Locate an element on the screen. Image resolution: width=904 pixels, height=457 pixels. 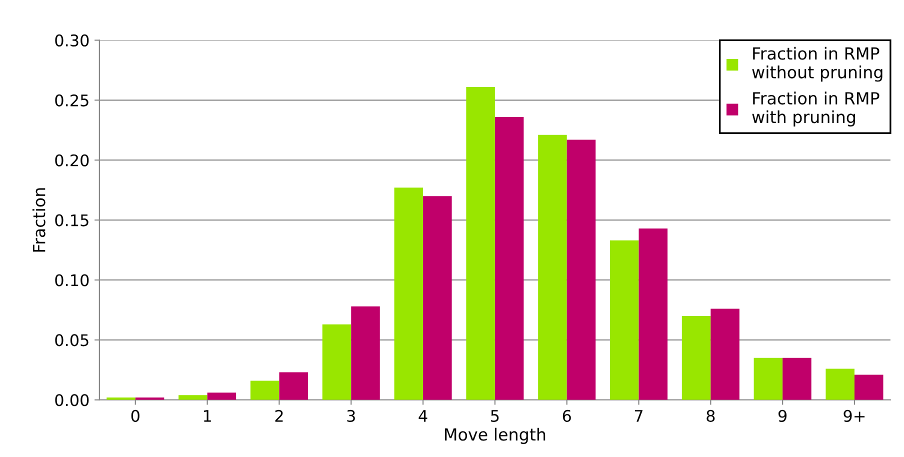
x-tick-label: 8 is located at coordinates (710, 416).